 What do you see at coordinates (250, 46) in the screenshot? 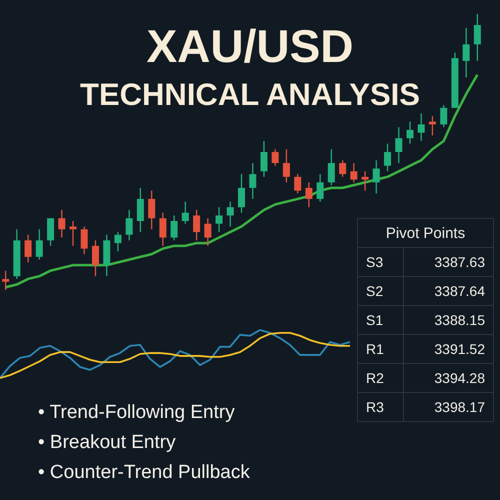
I see `chart-title: XAU/USD` at bounding box center [250, 46].